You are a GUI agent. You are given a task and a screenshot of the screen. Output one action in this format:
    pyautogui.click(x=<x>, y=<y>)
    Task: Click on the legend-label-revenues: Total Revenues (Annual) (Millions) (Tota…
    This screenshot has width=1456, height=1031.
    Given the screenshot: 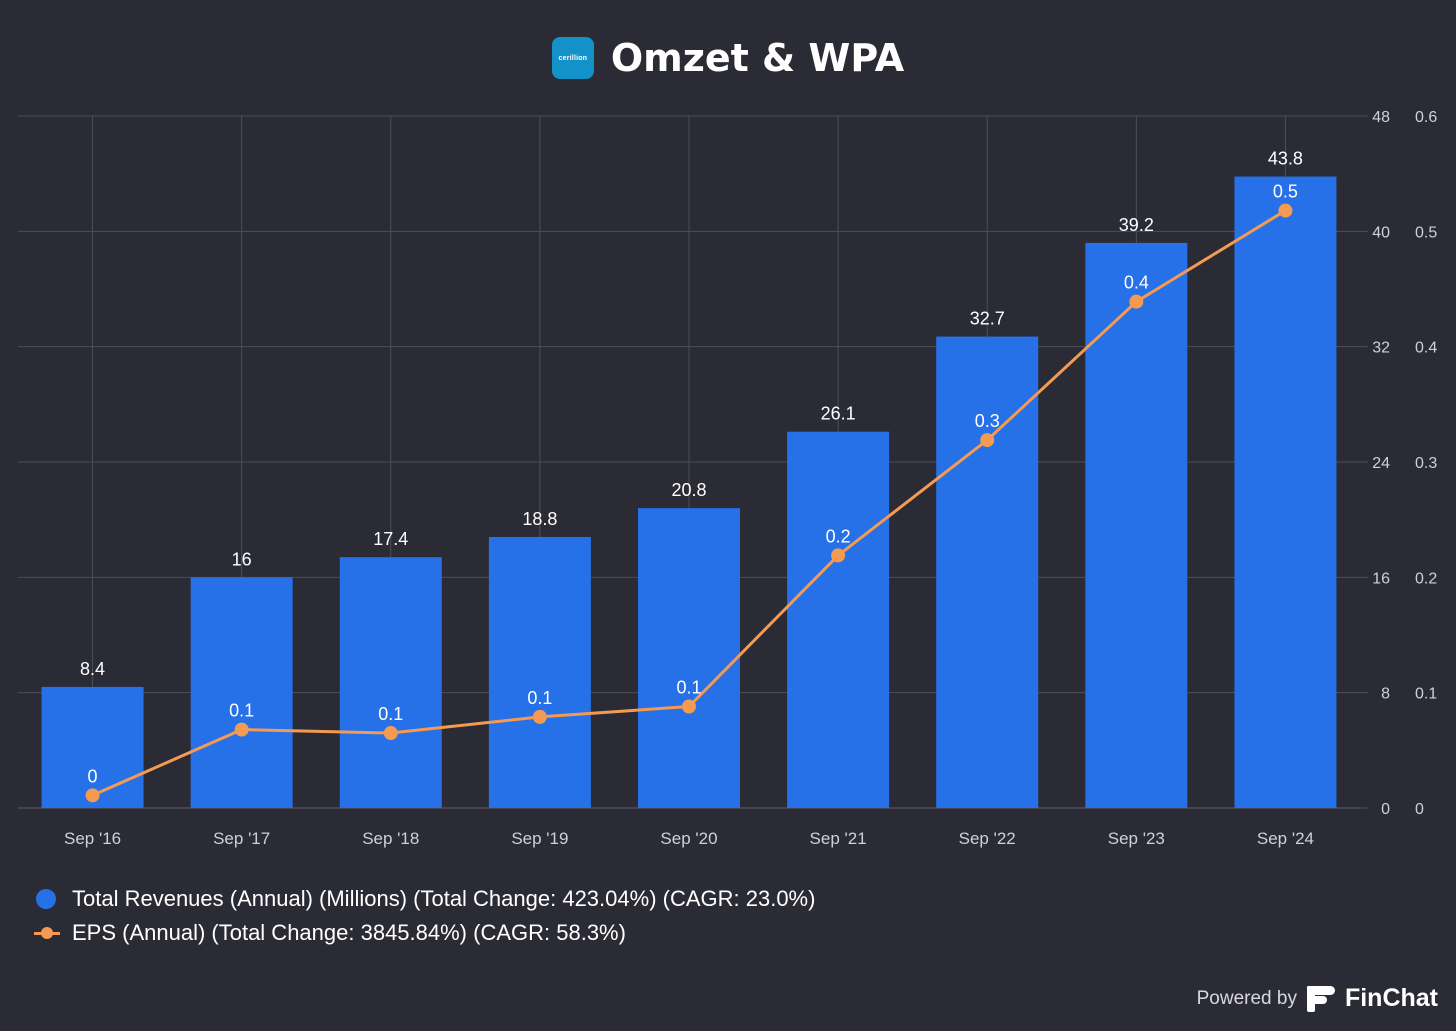 What is the action you would take?
    pyautogui.click(x=444, y=898)
    